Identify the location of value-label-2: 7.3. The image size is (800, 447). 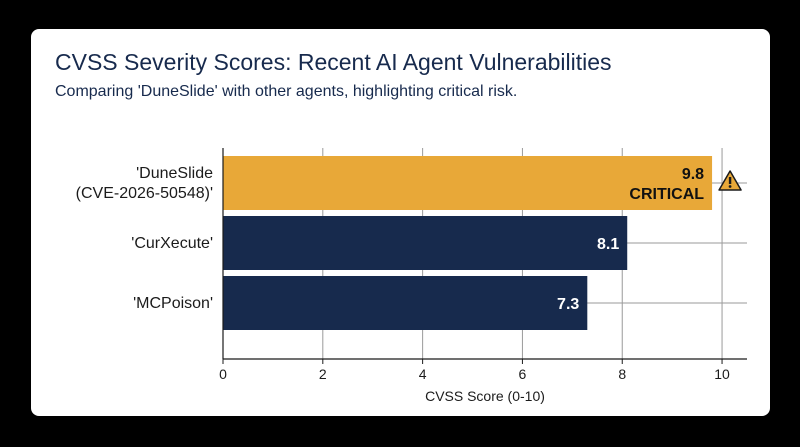
(568, 304).